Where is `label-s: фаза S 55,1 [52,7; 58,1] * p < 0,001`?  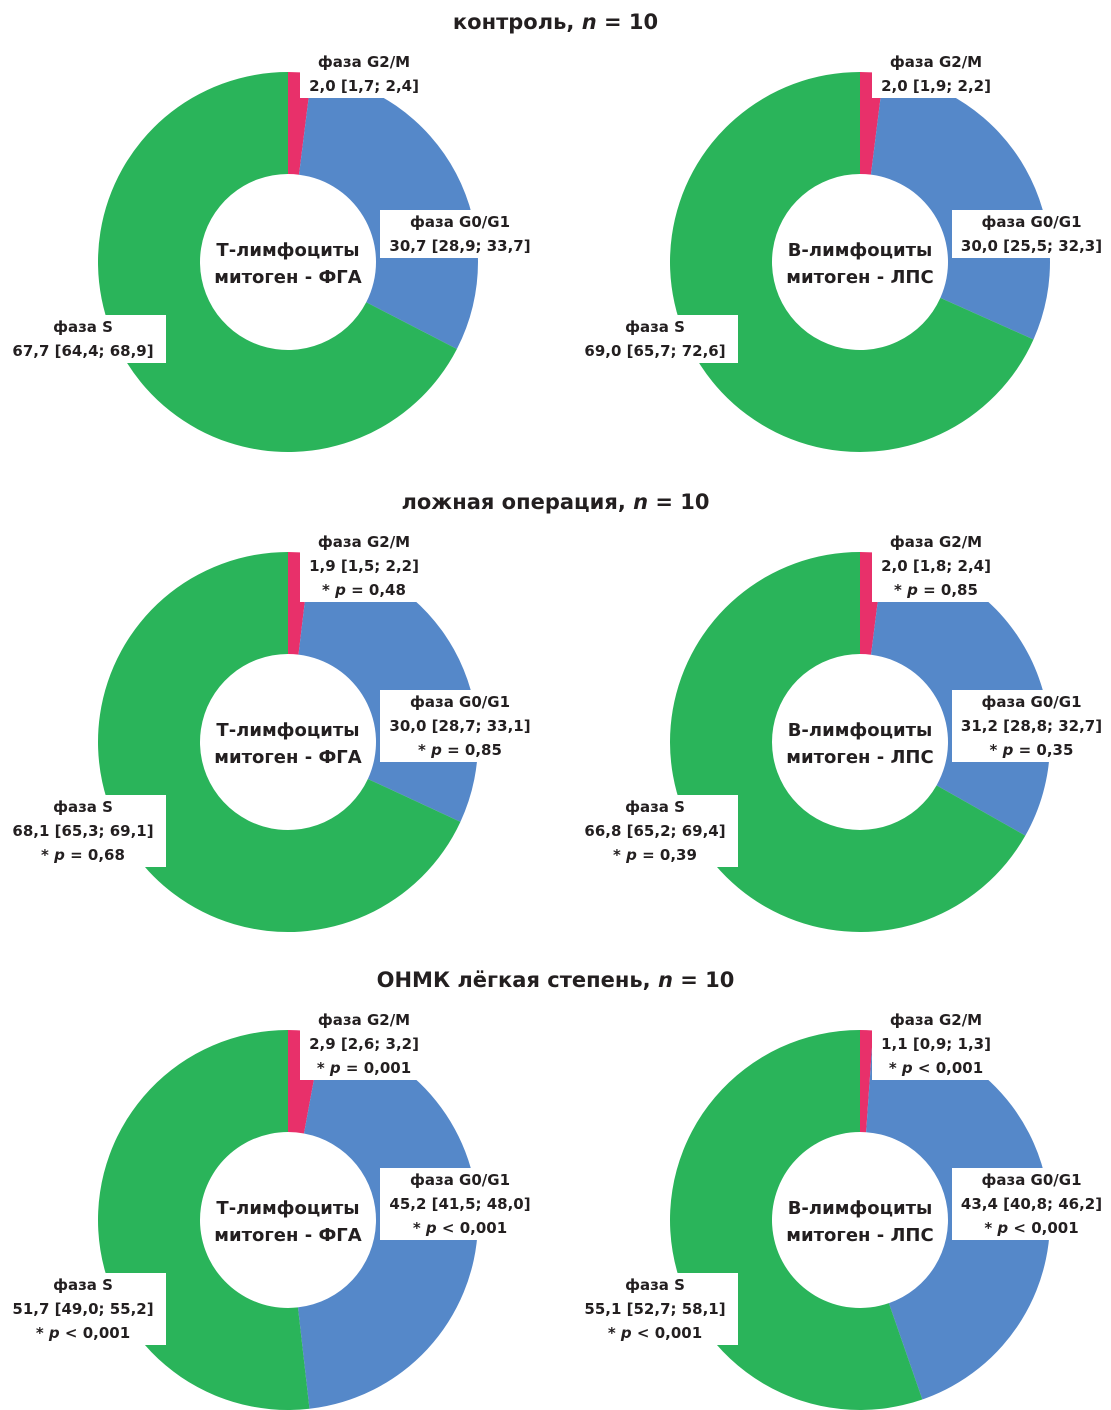 label-s: фаза S 55,1 [52,7; 58,1] * p < 0,001 is located at coordinates (655, 1309).